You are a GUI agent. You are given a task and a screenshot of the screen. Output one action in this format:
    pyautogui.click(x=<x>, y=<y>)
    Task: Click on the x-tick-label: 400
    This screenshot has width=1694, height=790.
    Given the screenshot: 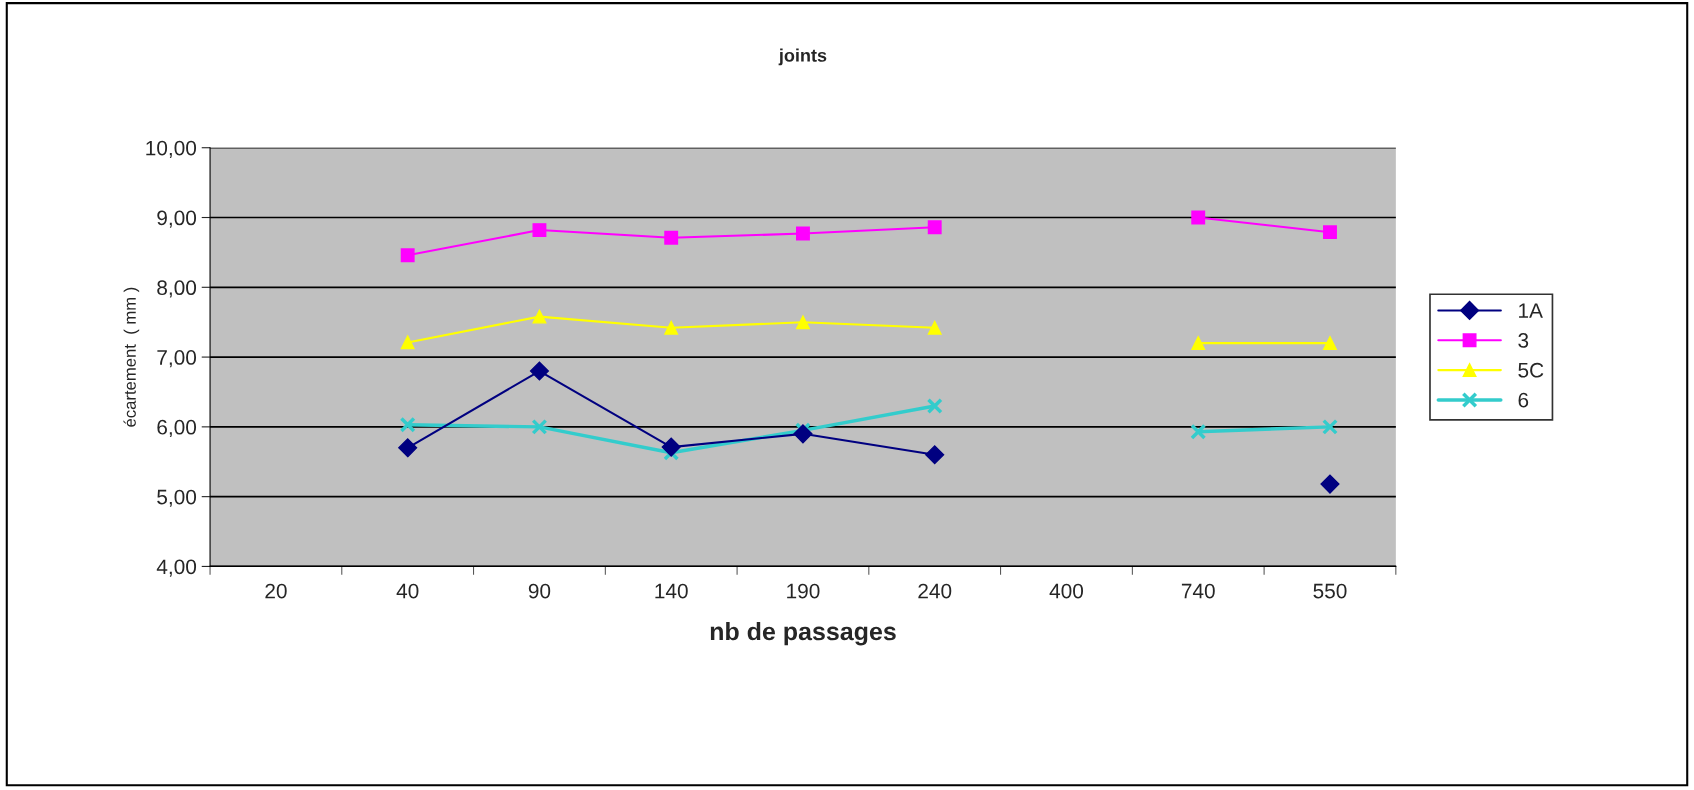 What is the action you would take?
    pyautogui.click(x=1066, y=591)
    